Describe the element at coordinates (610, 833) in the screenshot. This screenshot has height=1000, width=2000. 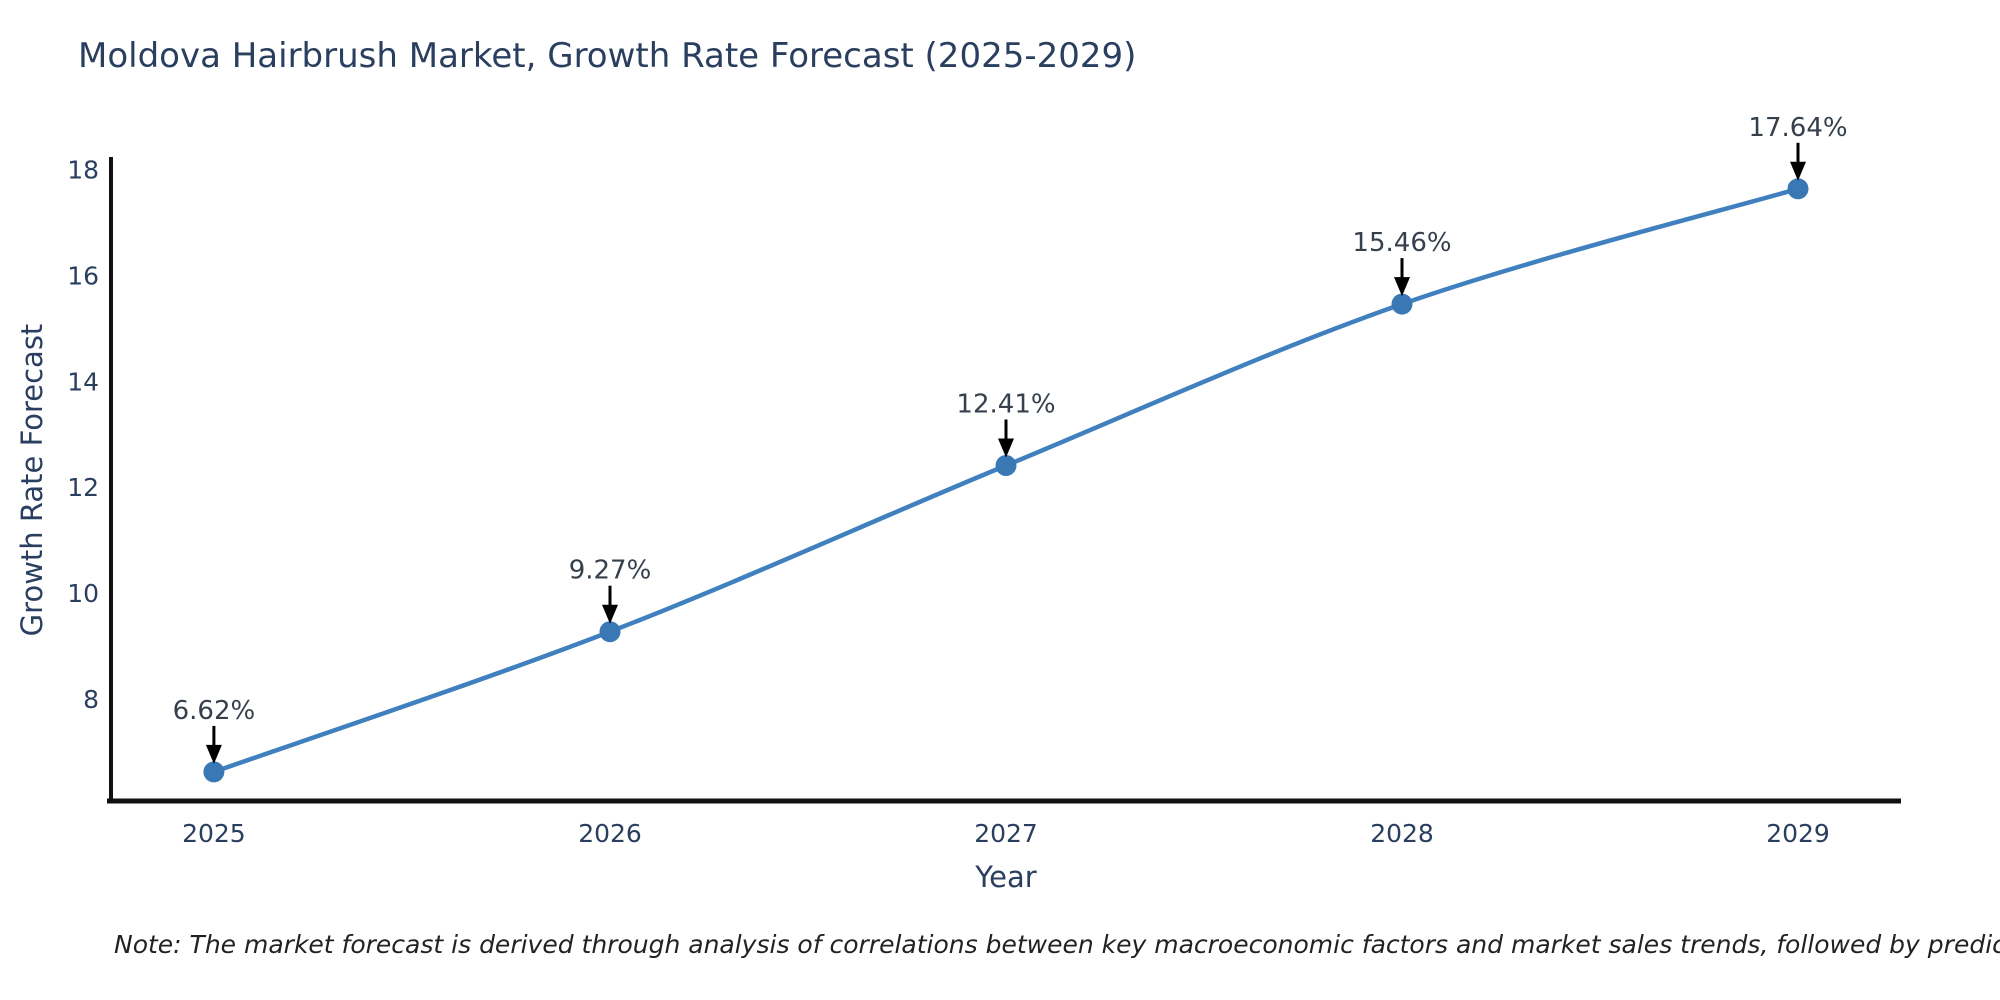
I see `x-tick-label: 2026` at that location.